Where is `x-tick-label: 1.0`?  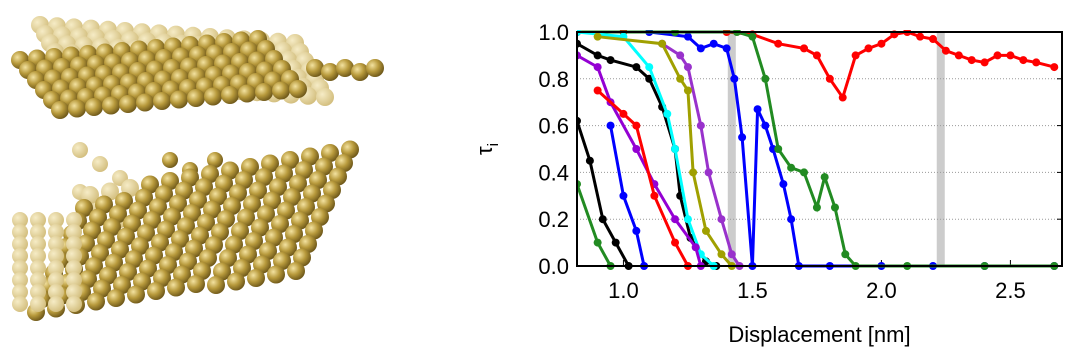 x-tick-label: 1.0 is located at coordinates (623, 290).